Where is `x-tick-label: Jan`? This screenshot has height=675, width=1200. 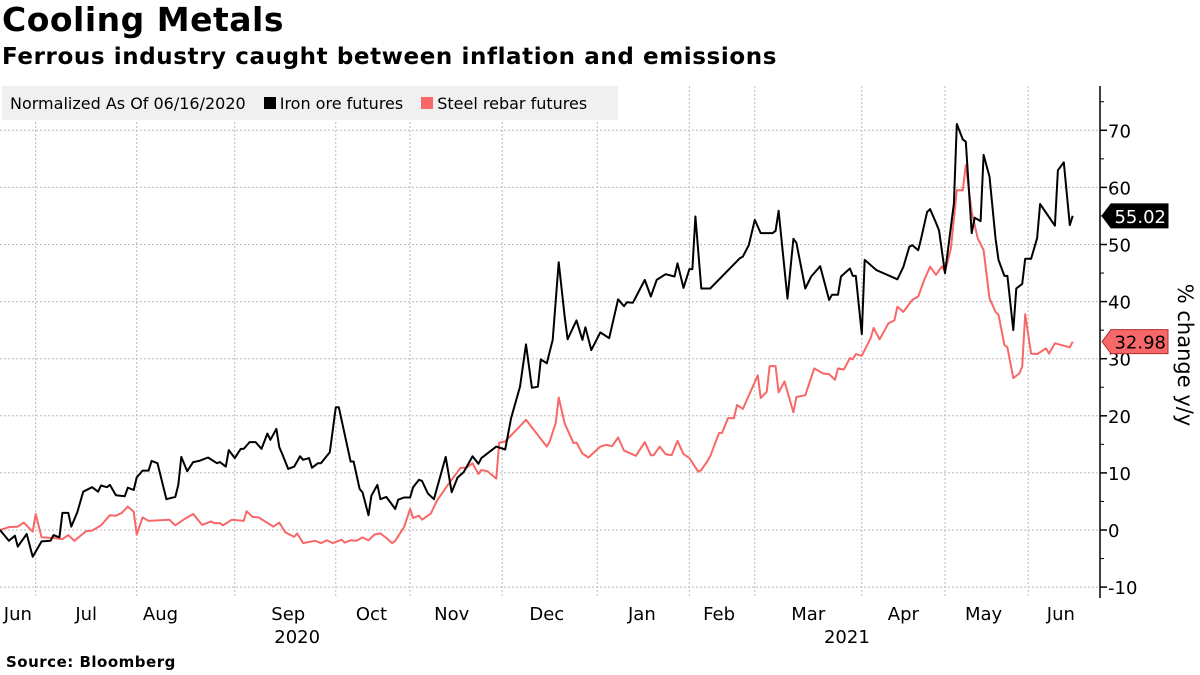
x-tick-label: Jan is located at coordinates (641, 614).